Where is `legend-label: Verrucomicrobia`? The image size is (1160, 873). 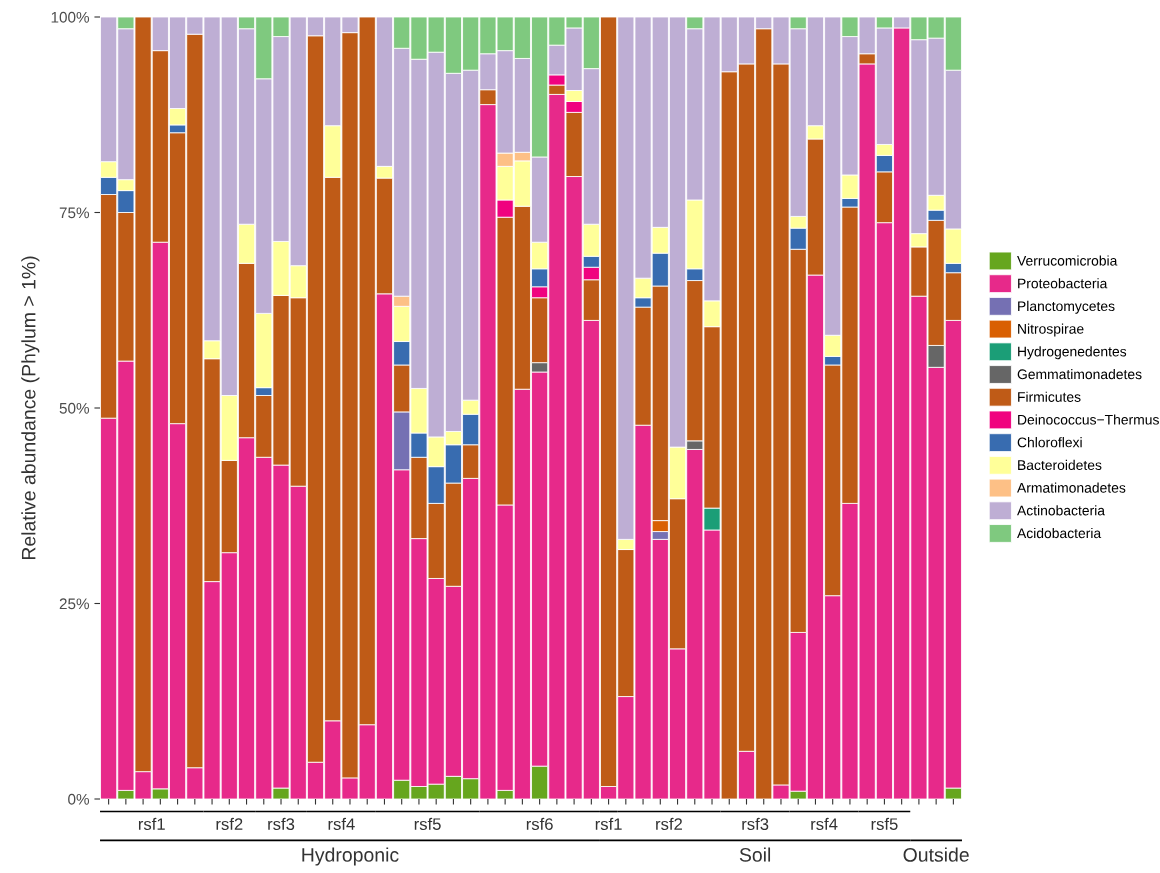
legend-label: Verrucomicrobia is located at coordinates (1067, 260).